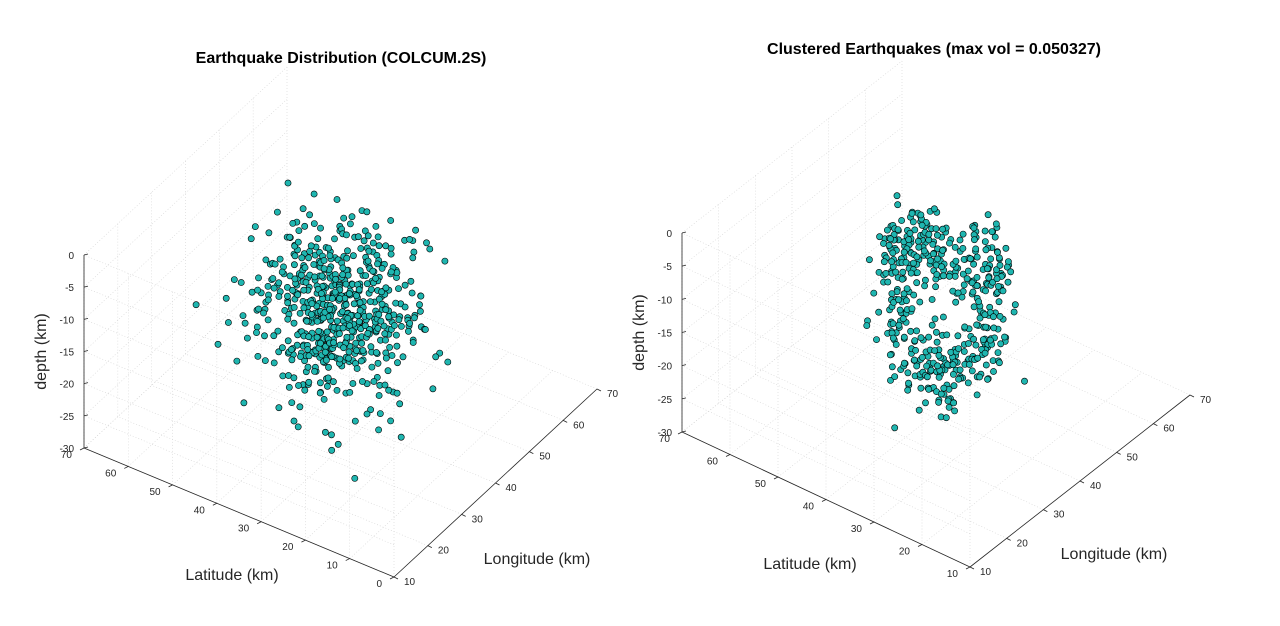 The image size is (1280, 626). Describe the element at coordinates (665, 433) in the screenshot. I see `z-tick-label: -30` at that location.